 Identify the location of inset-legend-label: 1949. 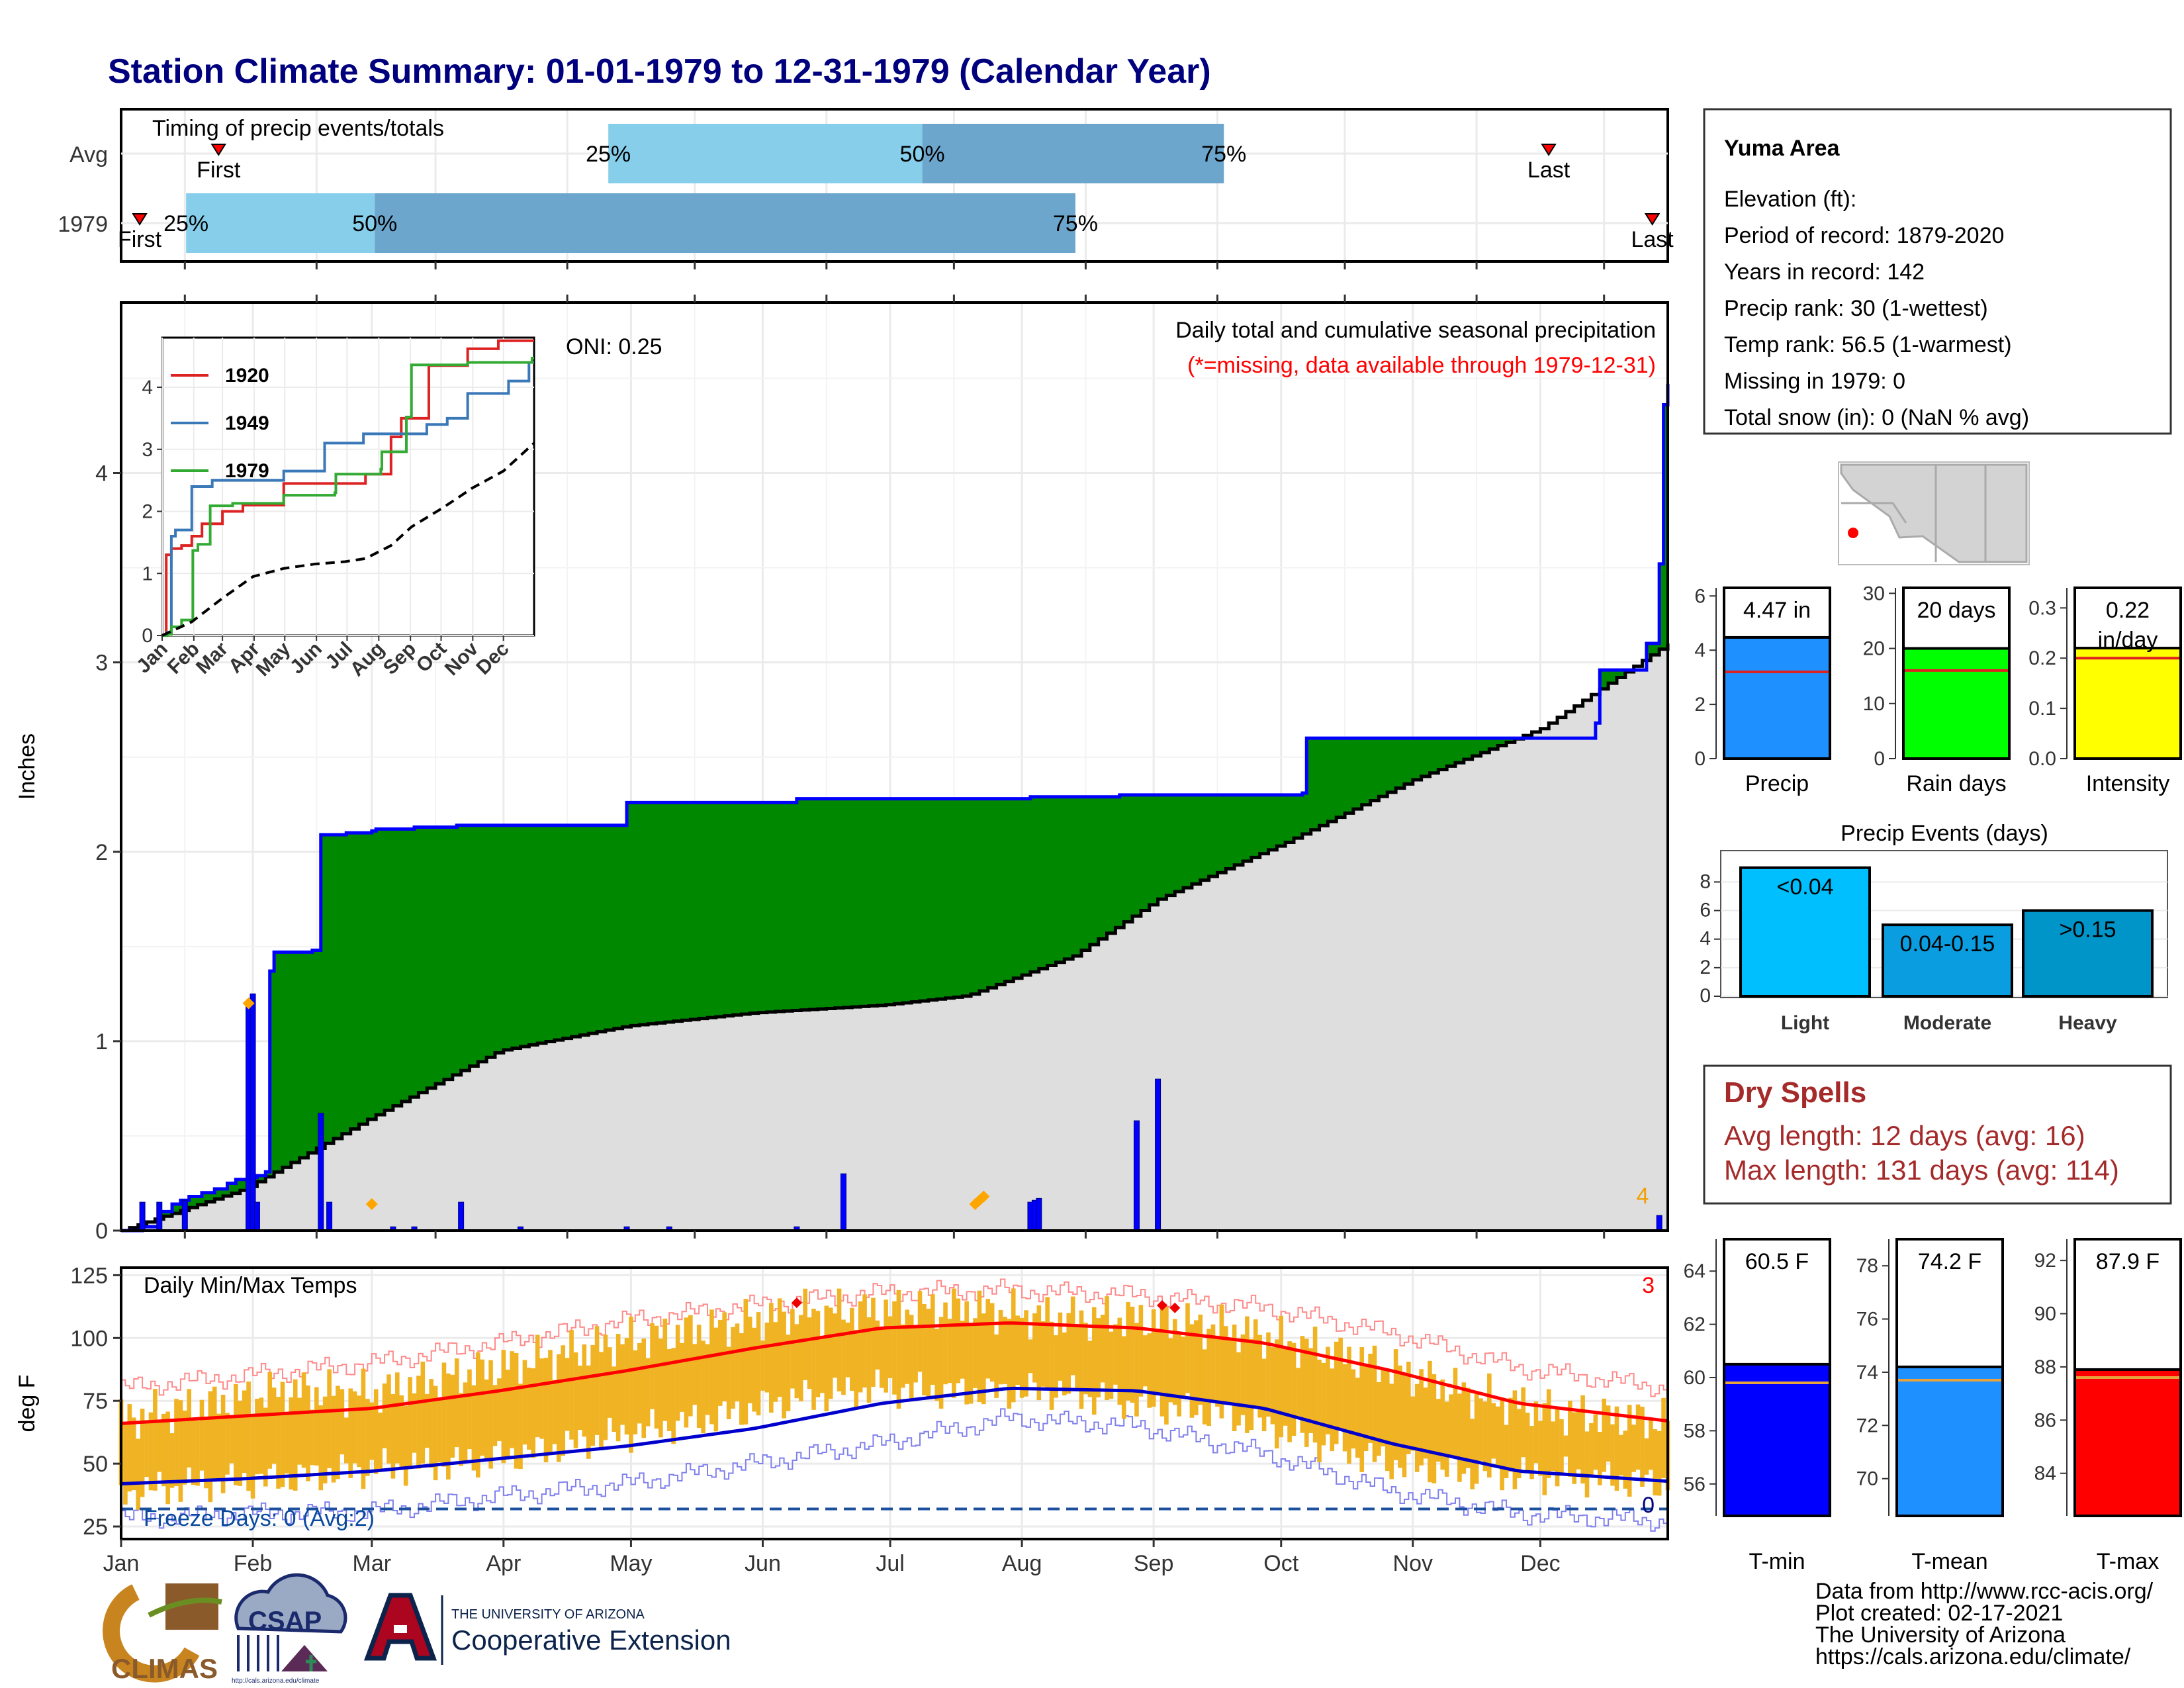
(247, 423).